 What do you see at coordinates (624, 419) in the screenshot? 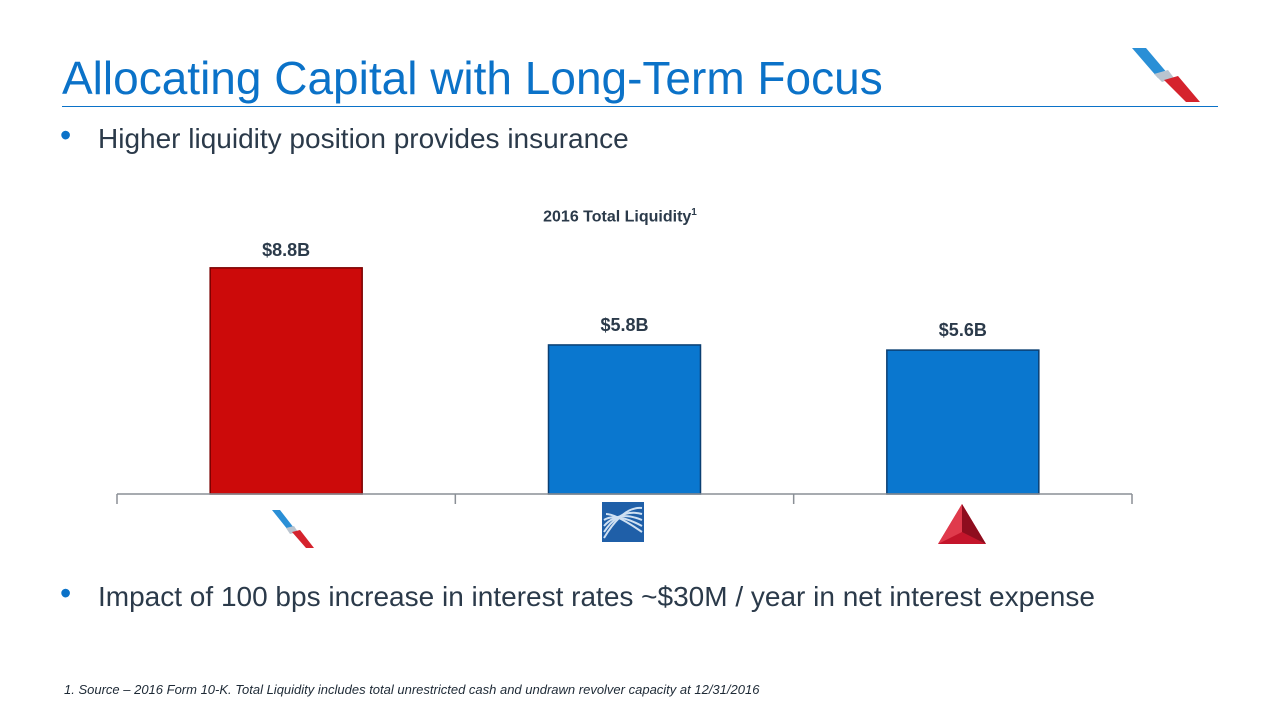
I see `bar-united-airlines` at bounding box center [624, 419].